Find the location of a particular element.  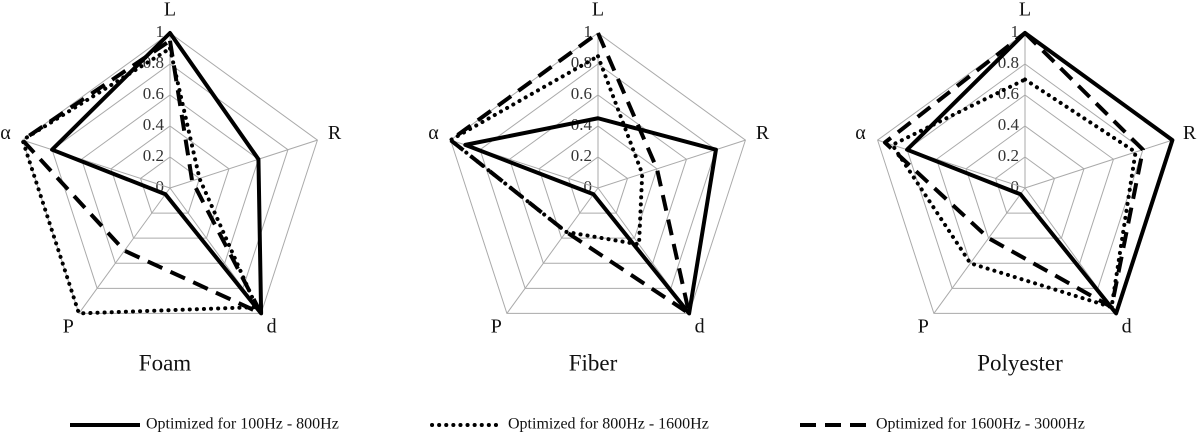

legend-label: Optimized for 1600Hz - 3000Hz is located at coordinates (980, 424).